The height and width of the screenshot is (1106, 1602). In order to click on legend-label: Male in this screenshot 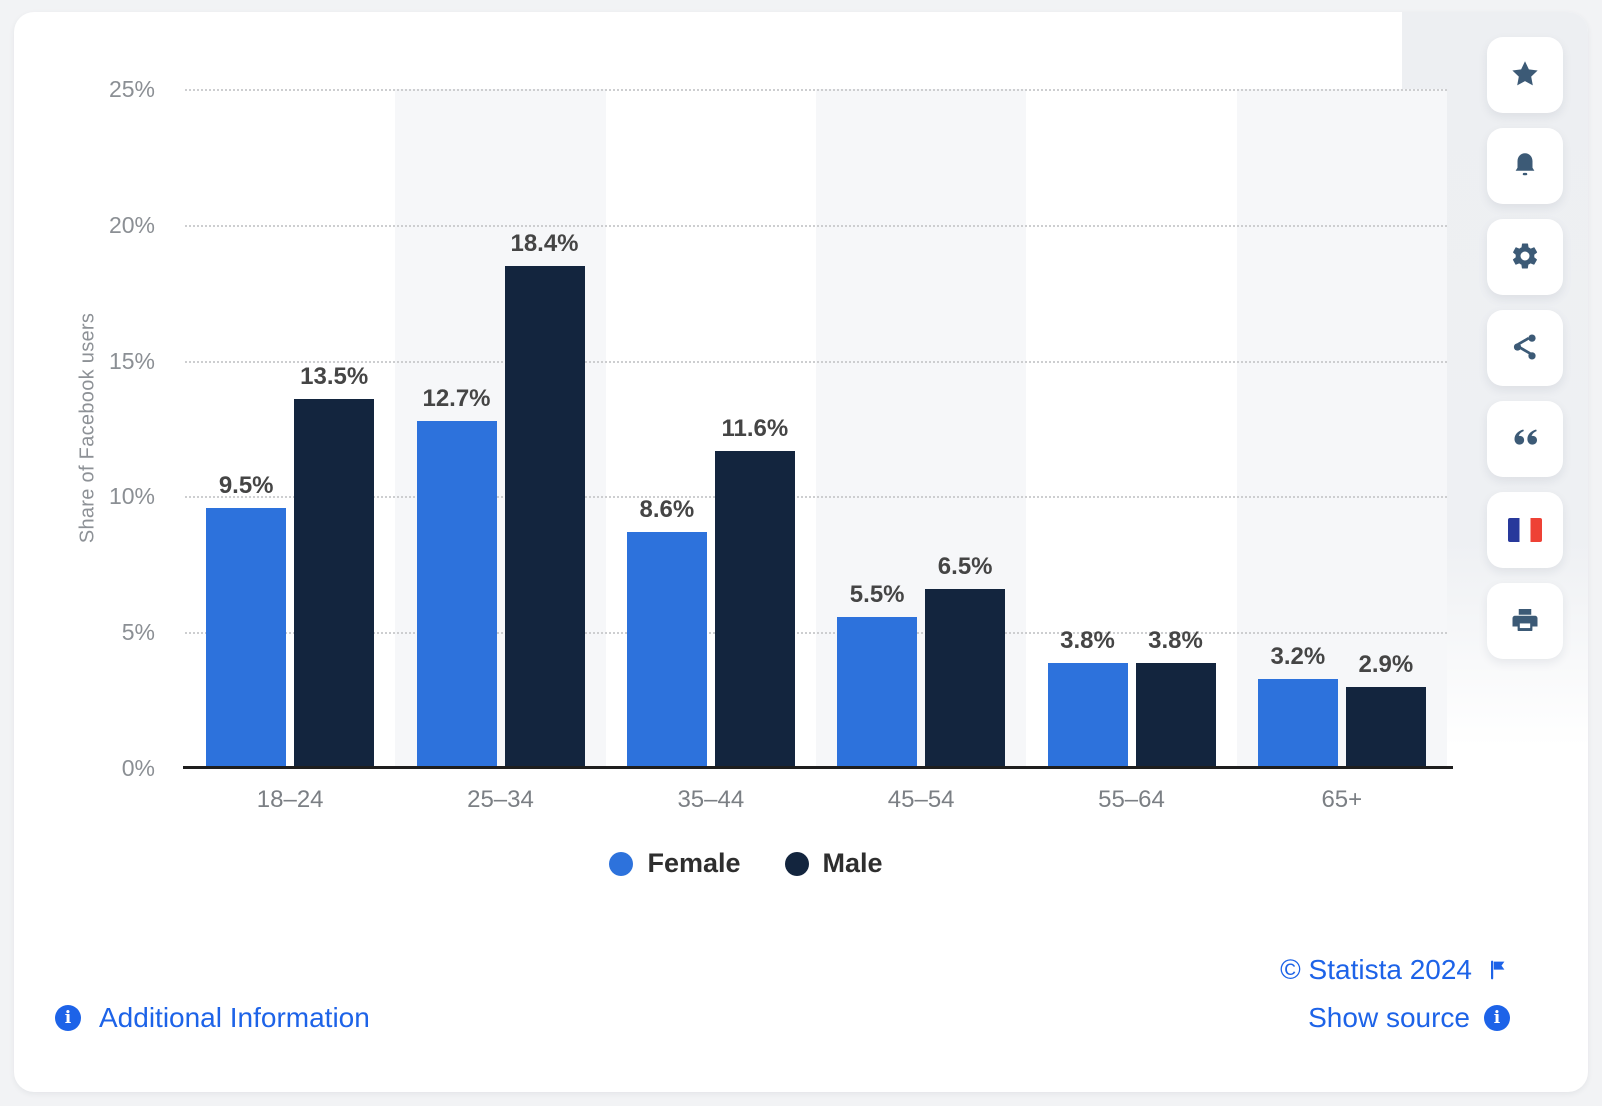, I will do `click(852, 863)`.